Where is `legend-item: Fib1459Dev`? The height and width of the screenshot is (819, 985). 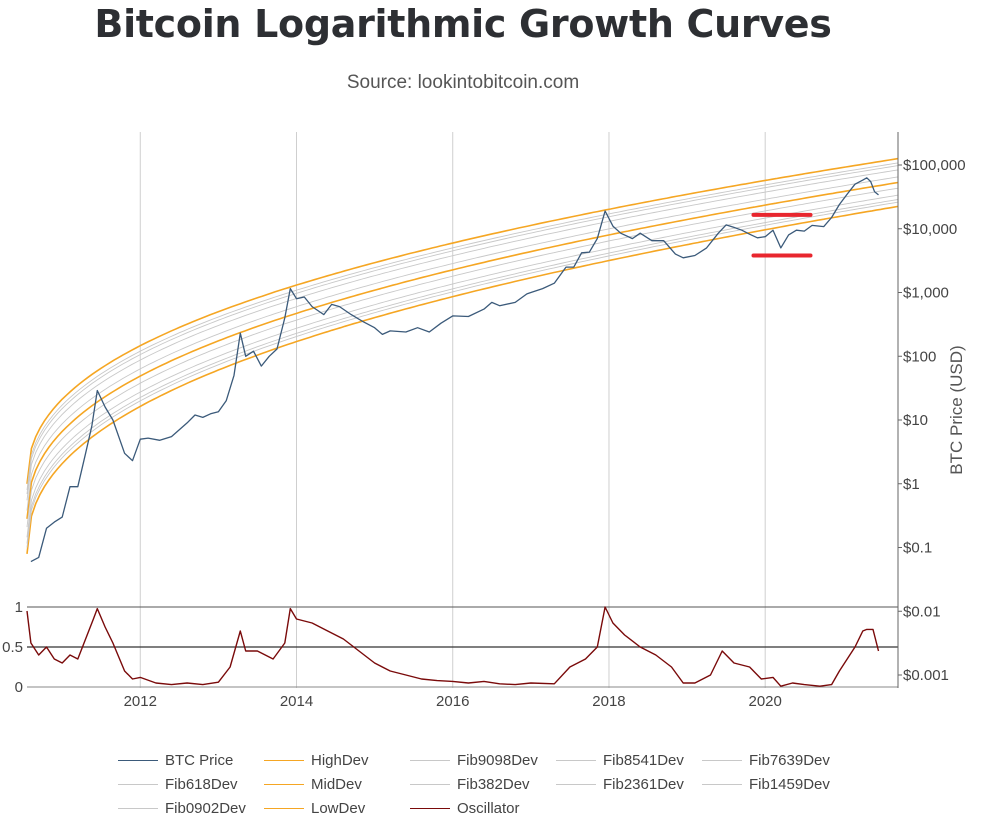
legend-item: Fib1459Dev is located at coordinates (766, 784).